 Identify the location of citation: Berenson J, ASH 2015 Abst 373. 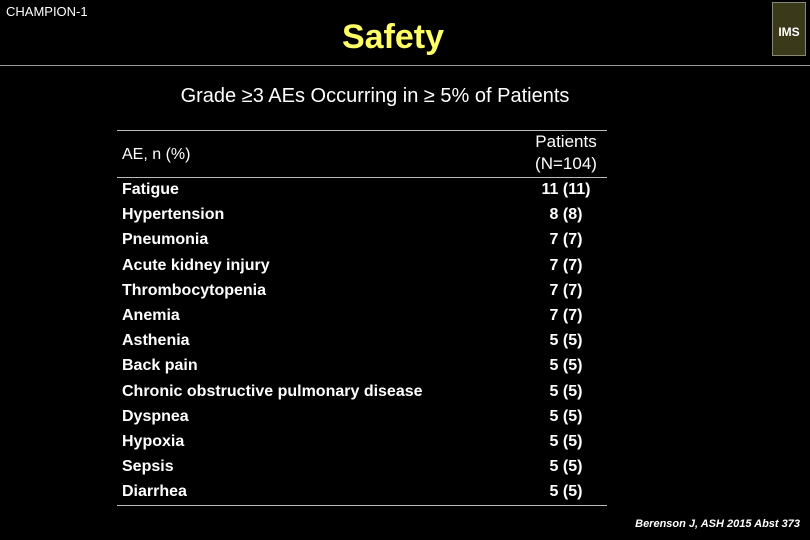
(717, 524).